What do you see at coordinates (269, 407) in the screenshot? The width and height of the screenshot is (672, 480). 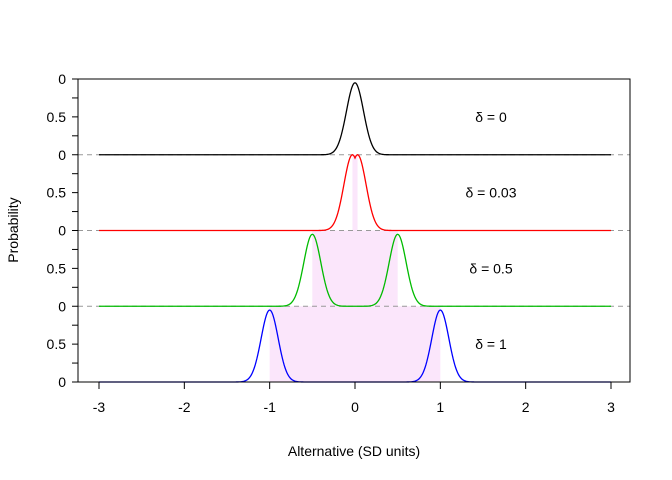 I see `x-tick-label: -1` at bounding box center [269, 407].